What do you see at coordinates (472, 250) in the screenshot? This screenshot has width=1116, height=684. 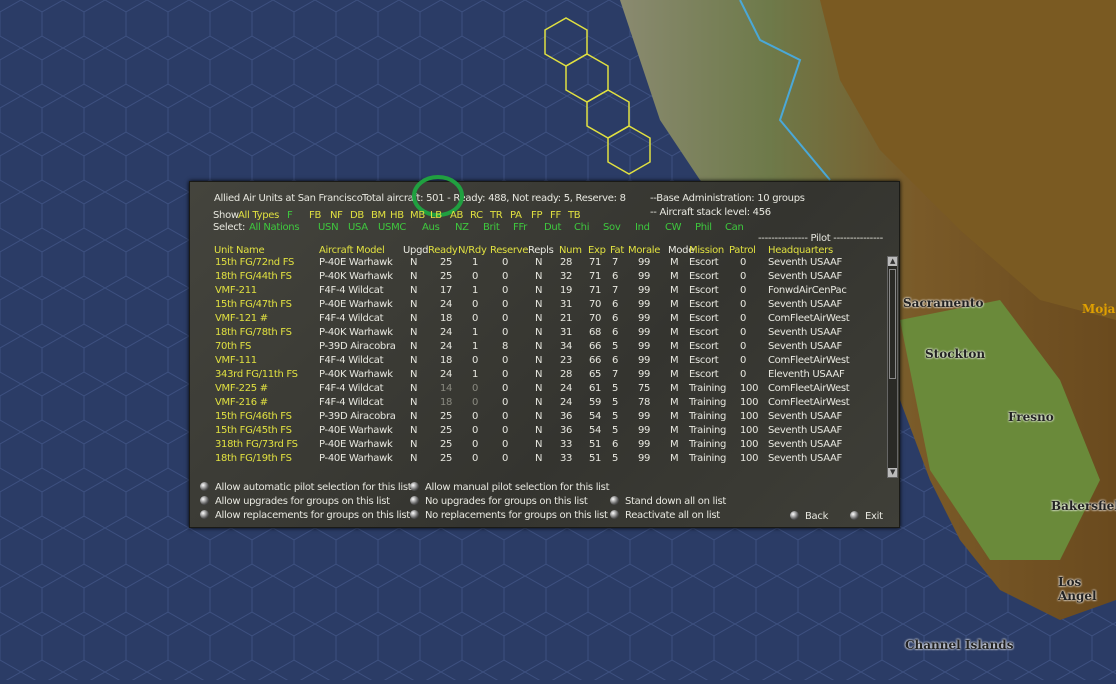 I see `column-header-nrdy: N/Rdy` at bounding box center [472, 250].